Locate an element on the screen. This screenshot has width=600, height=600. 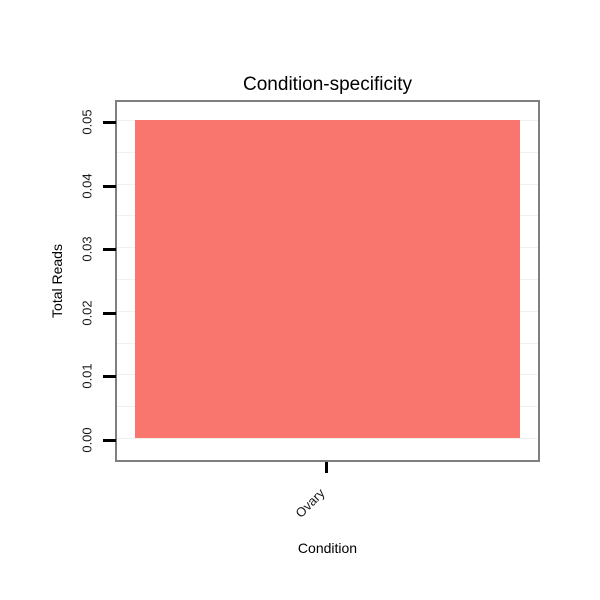
y-axis-label: Total Reads is located at coordinates (57, 281).